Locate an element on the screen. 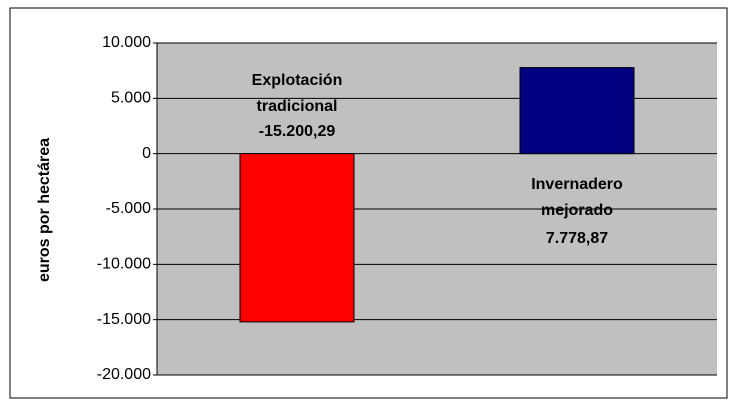  y-tick-label: 10.000 is located at coordinates (126, 42).